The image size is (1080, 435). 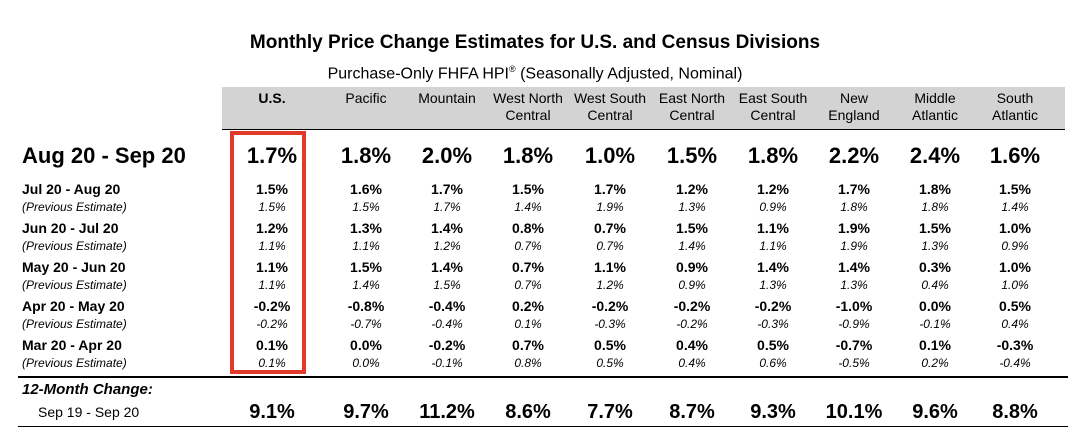 What do you see at coordinates (773, 107) in the screenshot?
I see `column-header: East South Central` at bounding box center [773, 107].